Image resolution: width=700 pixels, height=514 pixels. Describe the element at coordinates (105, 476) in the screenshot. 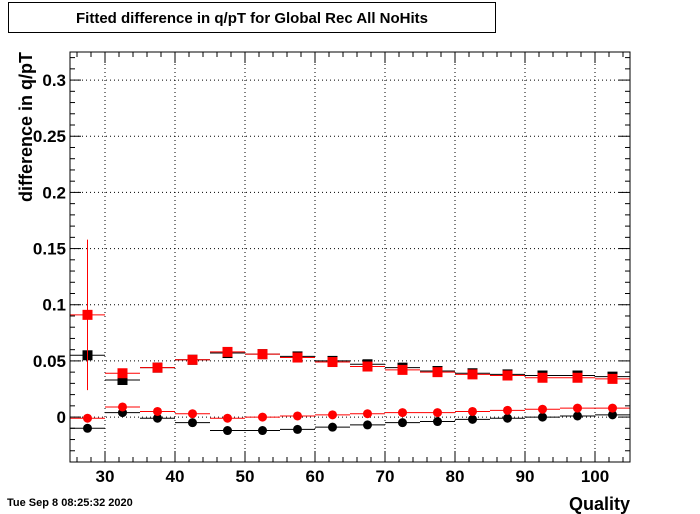

I see `x-tick-label: 30` at that location.